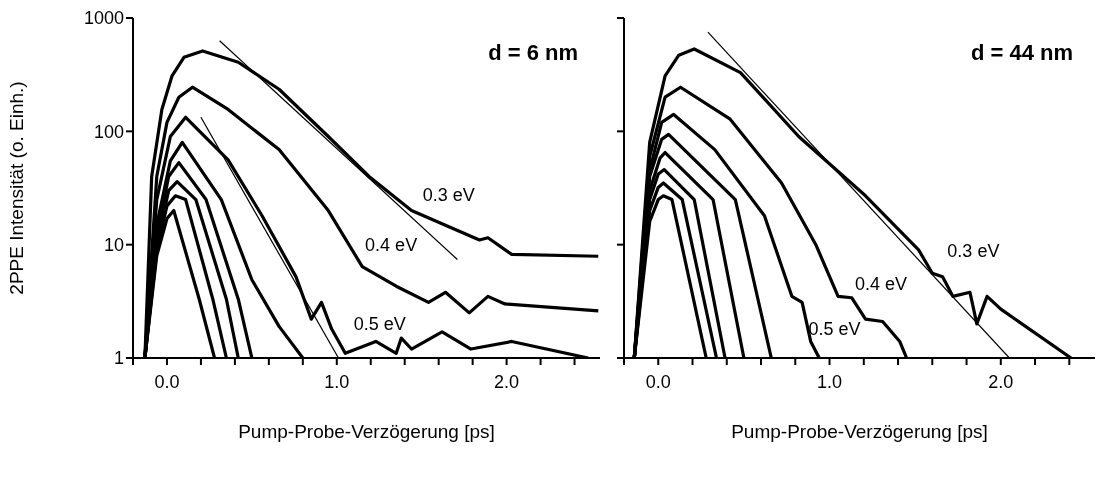  Describe the element at coordinates (533, 53) in the screenshot. I see `text: d = 6 nm` at that location.